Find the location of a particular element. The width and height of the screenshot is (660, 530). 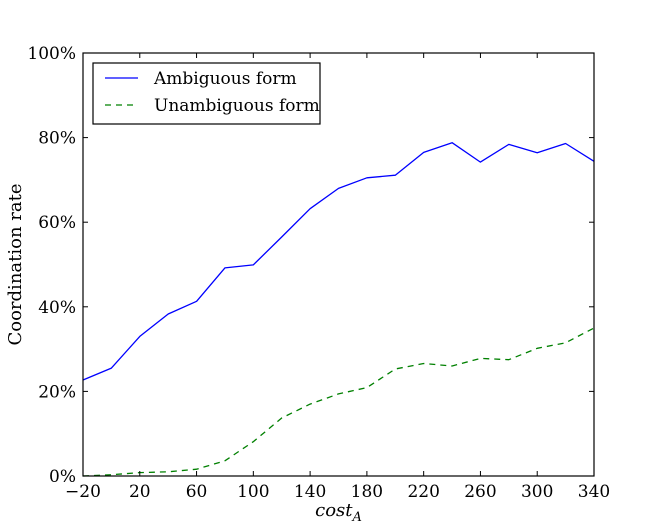

y-tick-label: 60% is located at coordinates (57, 223).